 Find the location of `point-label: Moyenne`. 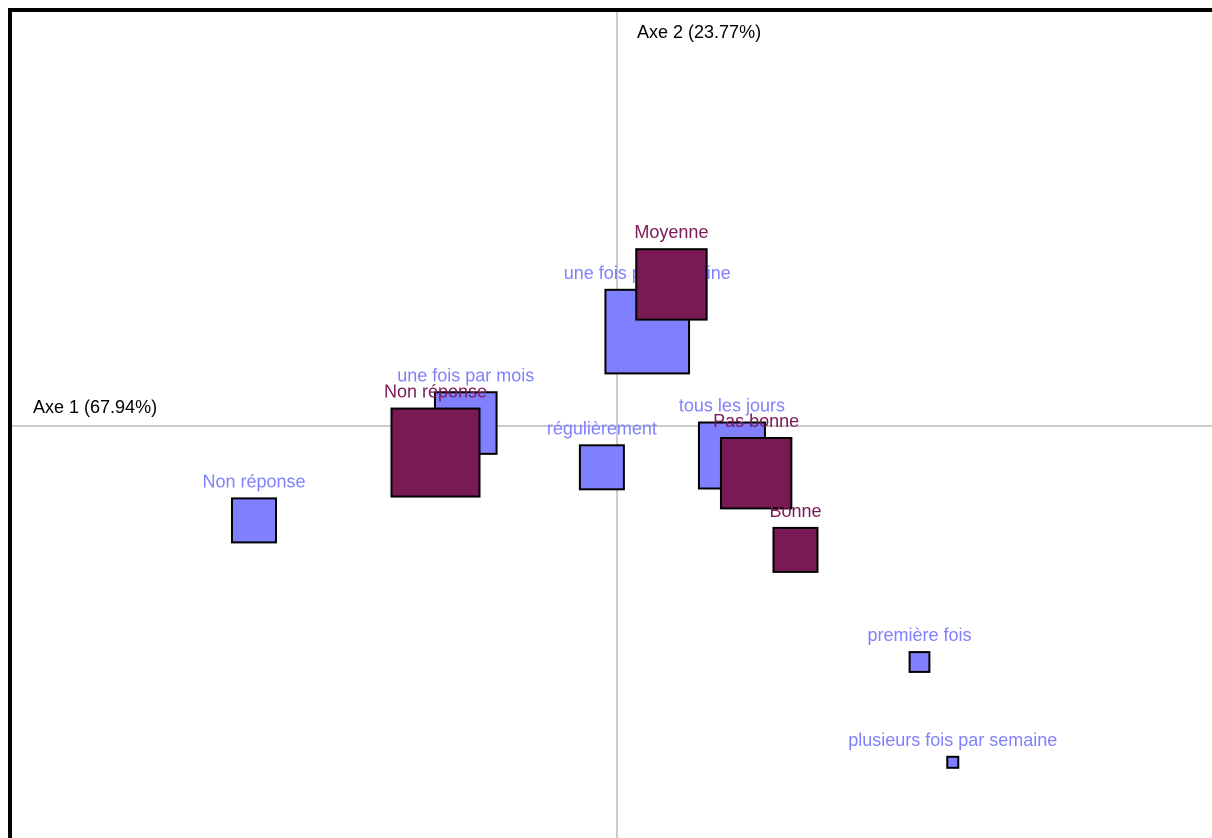

point-label: Moyenne is located at coordinates (671, 232).